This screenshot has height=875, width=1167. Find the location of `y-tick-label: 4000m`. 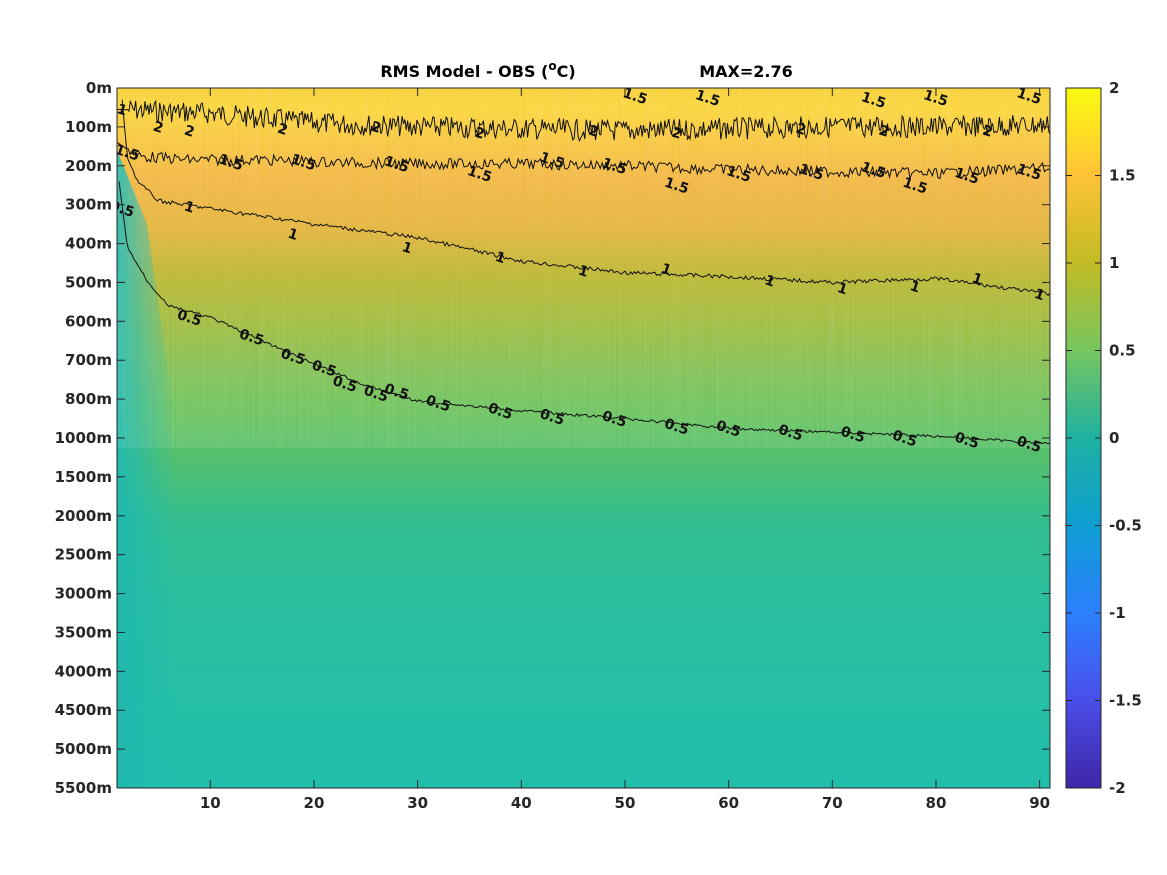

y-tick-label: 4000m is located at coordinates (83, 671).